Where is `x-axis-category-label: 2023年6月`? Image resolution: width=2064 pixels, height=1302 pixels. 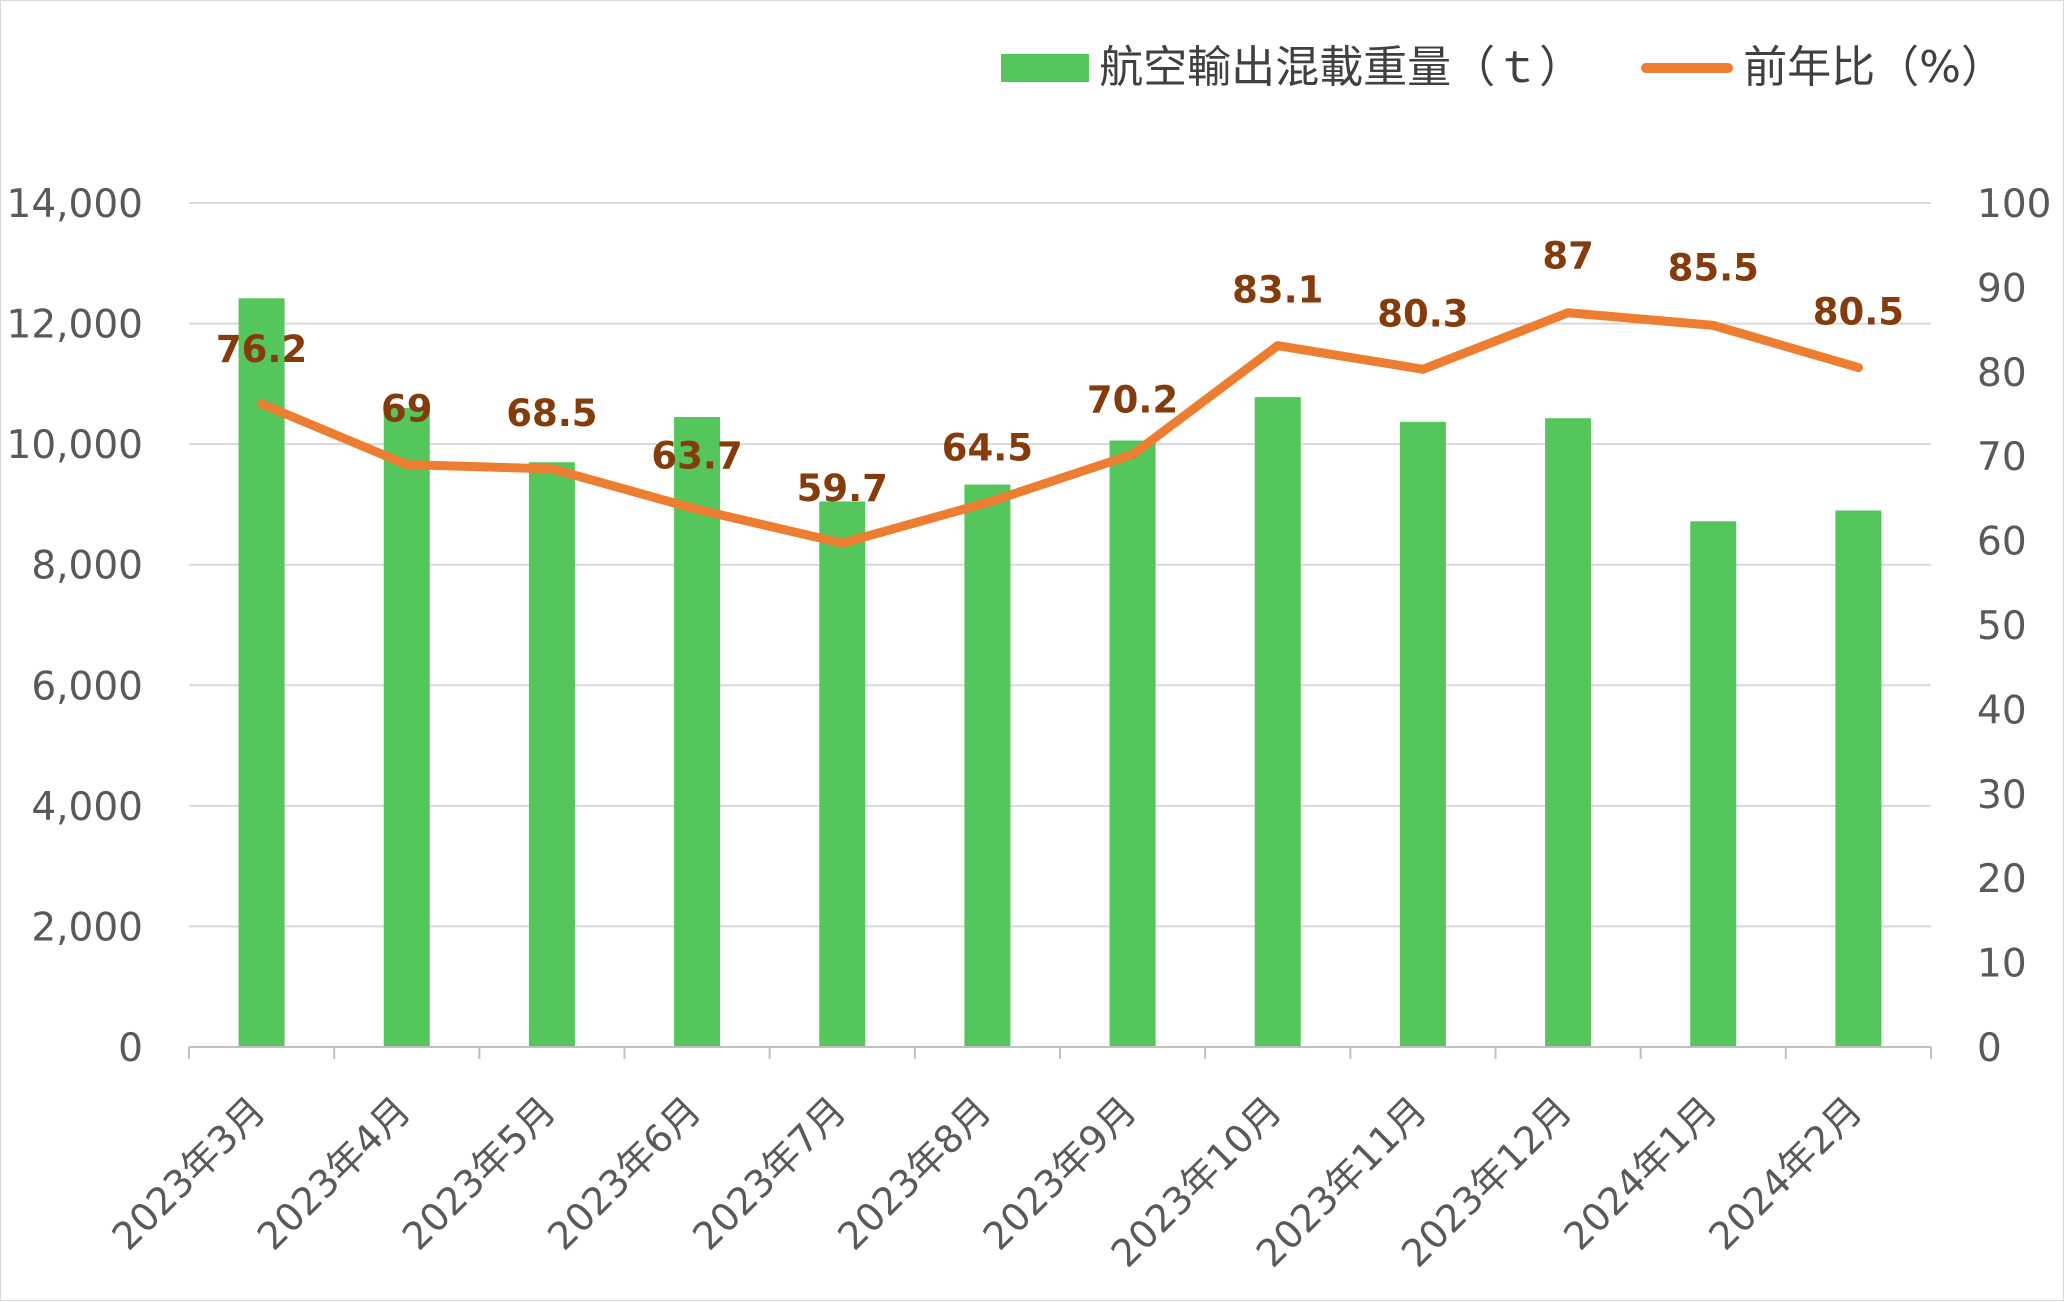 x-axis-category-label: 2023年6月 is located at coordinates (624, 1173).